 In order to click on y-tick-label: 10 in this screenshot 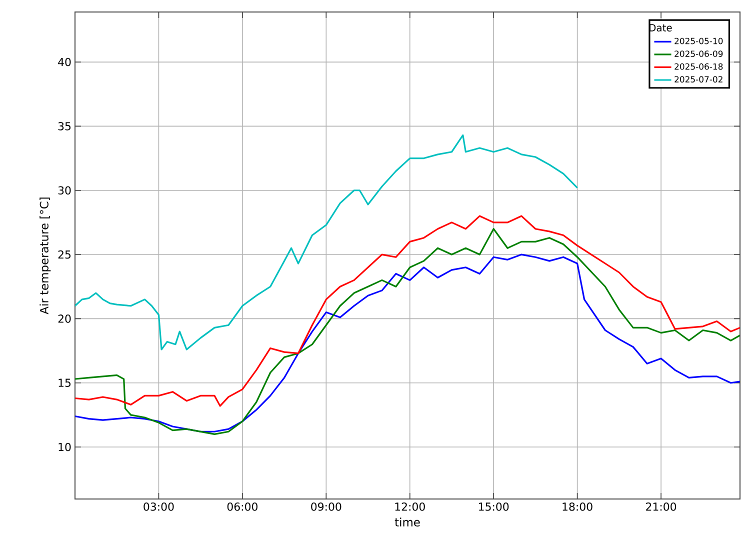, I will do `click(64, 447)`.